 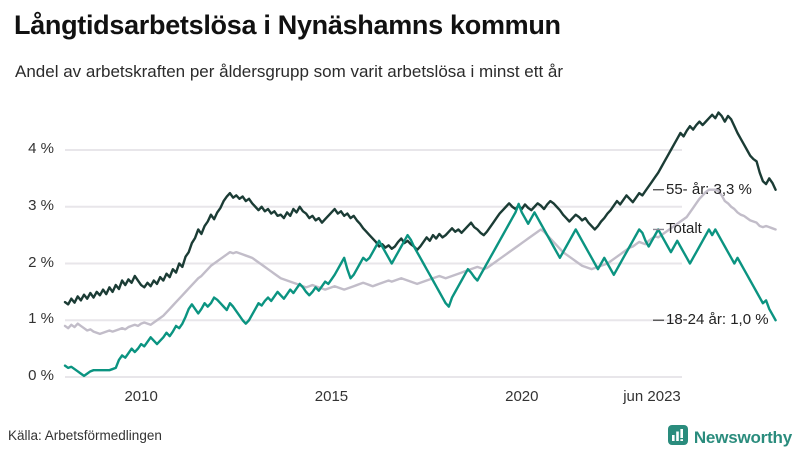 I want to click on newsworthy-logo: Newsworthy, so click(x=729, y=437).